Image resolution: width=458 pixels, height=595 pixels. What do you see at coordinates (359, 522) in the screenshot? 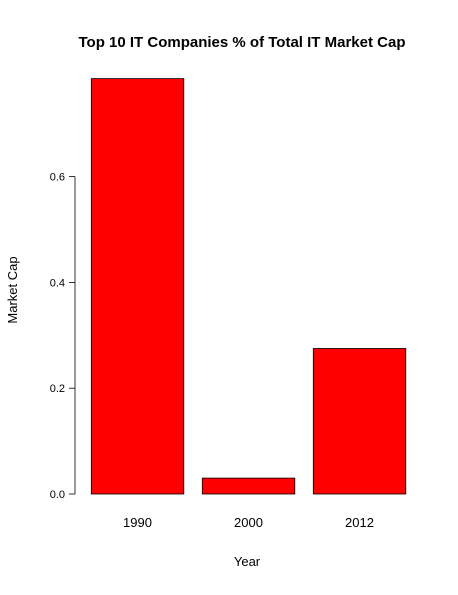
I see `x-tick-label-2012: 2012` at bounding box center [359, 522].